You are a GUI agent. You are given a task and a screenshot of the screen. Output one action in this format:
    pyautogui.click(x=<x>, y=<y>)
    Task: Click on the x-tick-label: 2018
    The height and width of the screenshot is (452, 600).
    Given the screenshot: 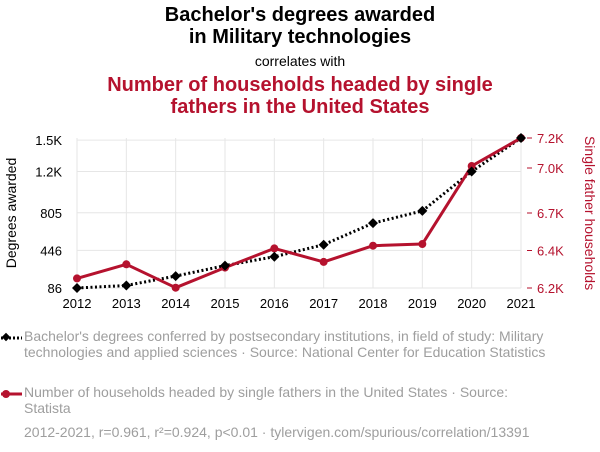 What is the action you would take?
    pyautogui.click(x=373, y=303)
    